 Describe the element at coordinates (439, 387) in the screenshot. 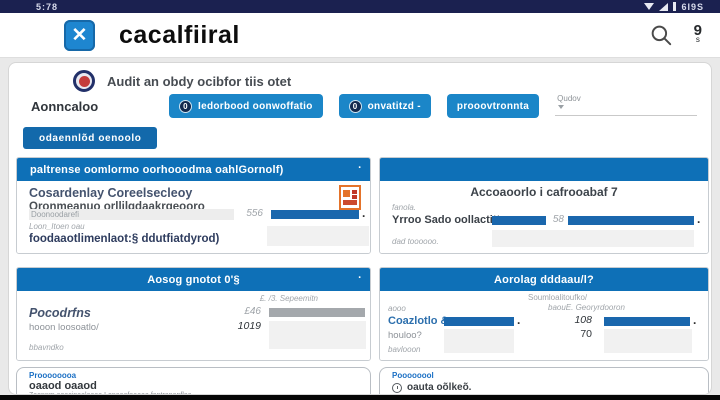

I see `footer-label: oauta oõlkeõ.` at that location.